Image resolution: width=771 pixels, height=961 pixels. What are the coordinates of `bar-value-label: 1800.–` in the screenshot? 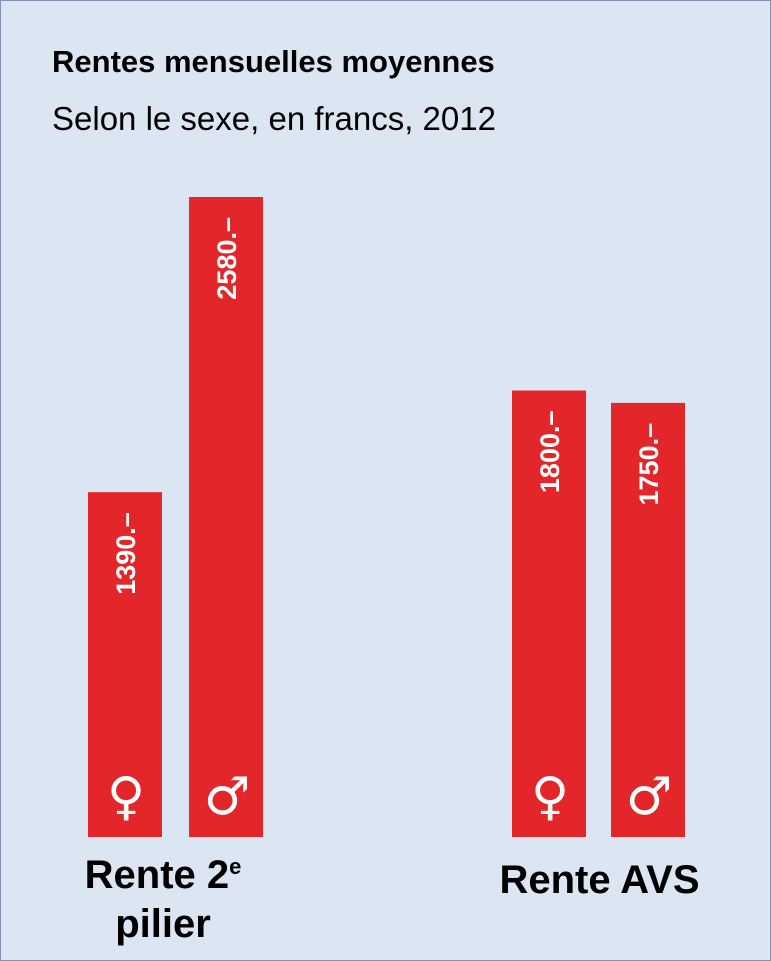 It's located at (550, 451).